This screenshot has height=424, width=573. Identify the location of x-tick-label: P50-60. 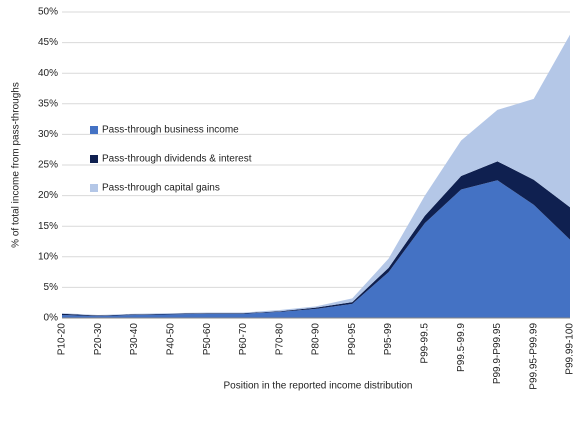
(207, 339).